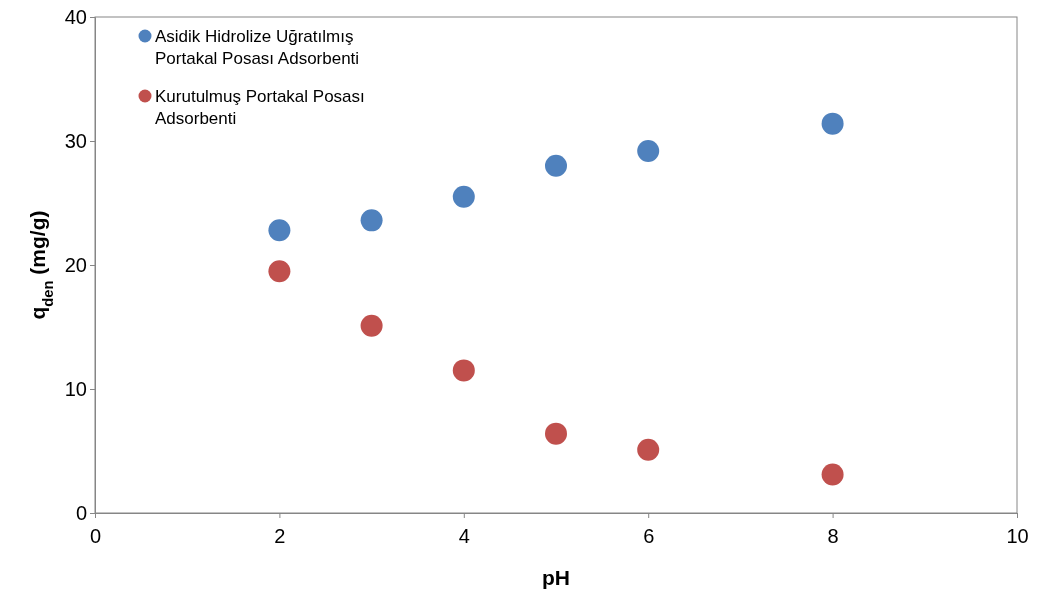  I want to click on y-tick-label: 0, so click(81, 512).